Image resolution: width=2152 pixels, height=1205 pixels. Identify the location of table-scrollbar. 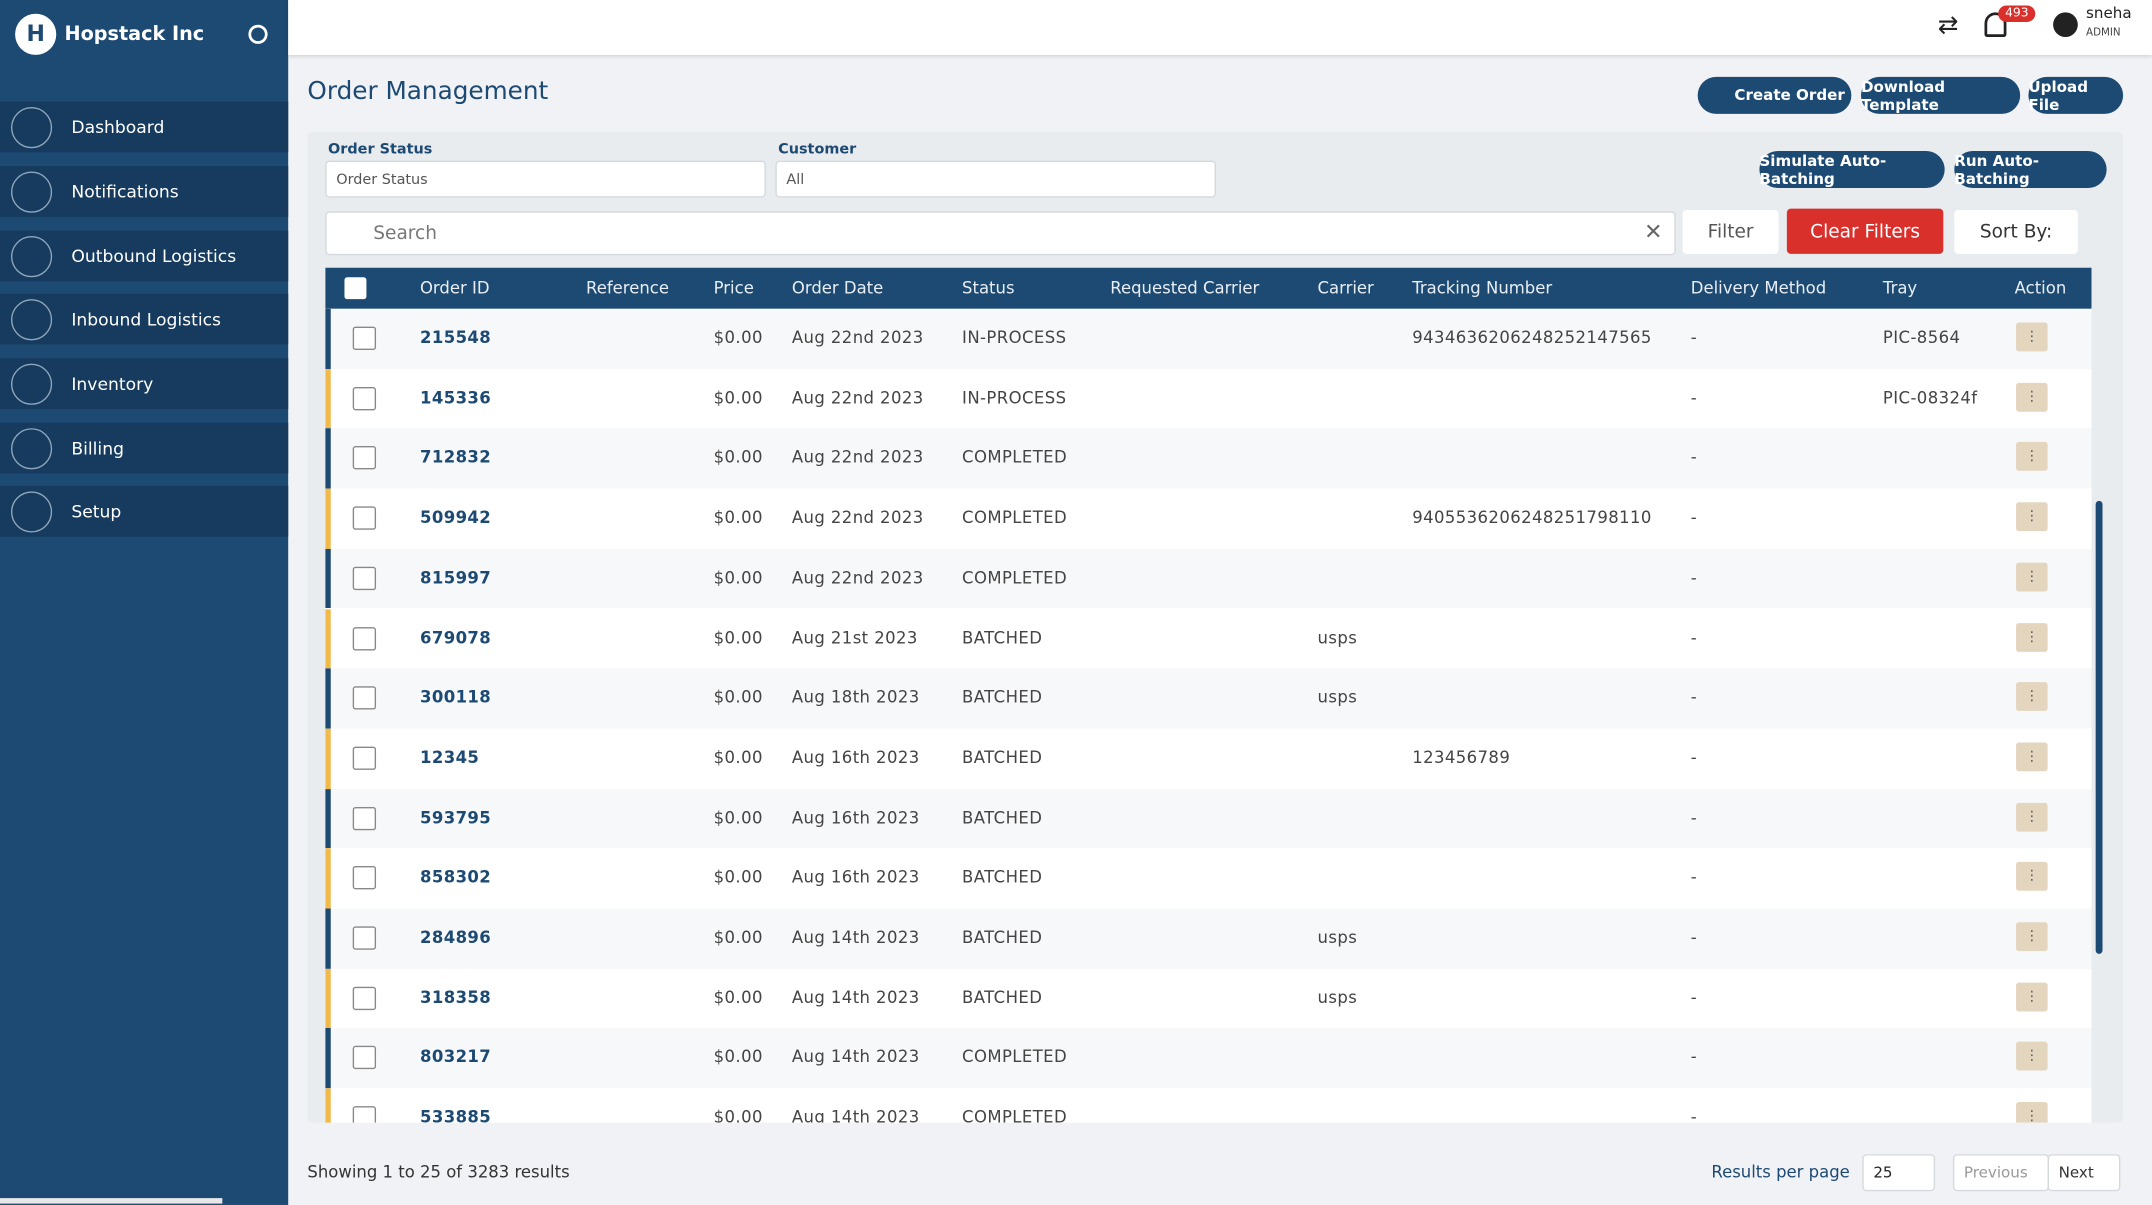
(2099, 727).